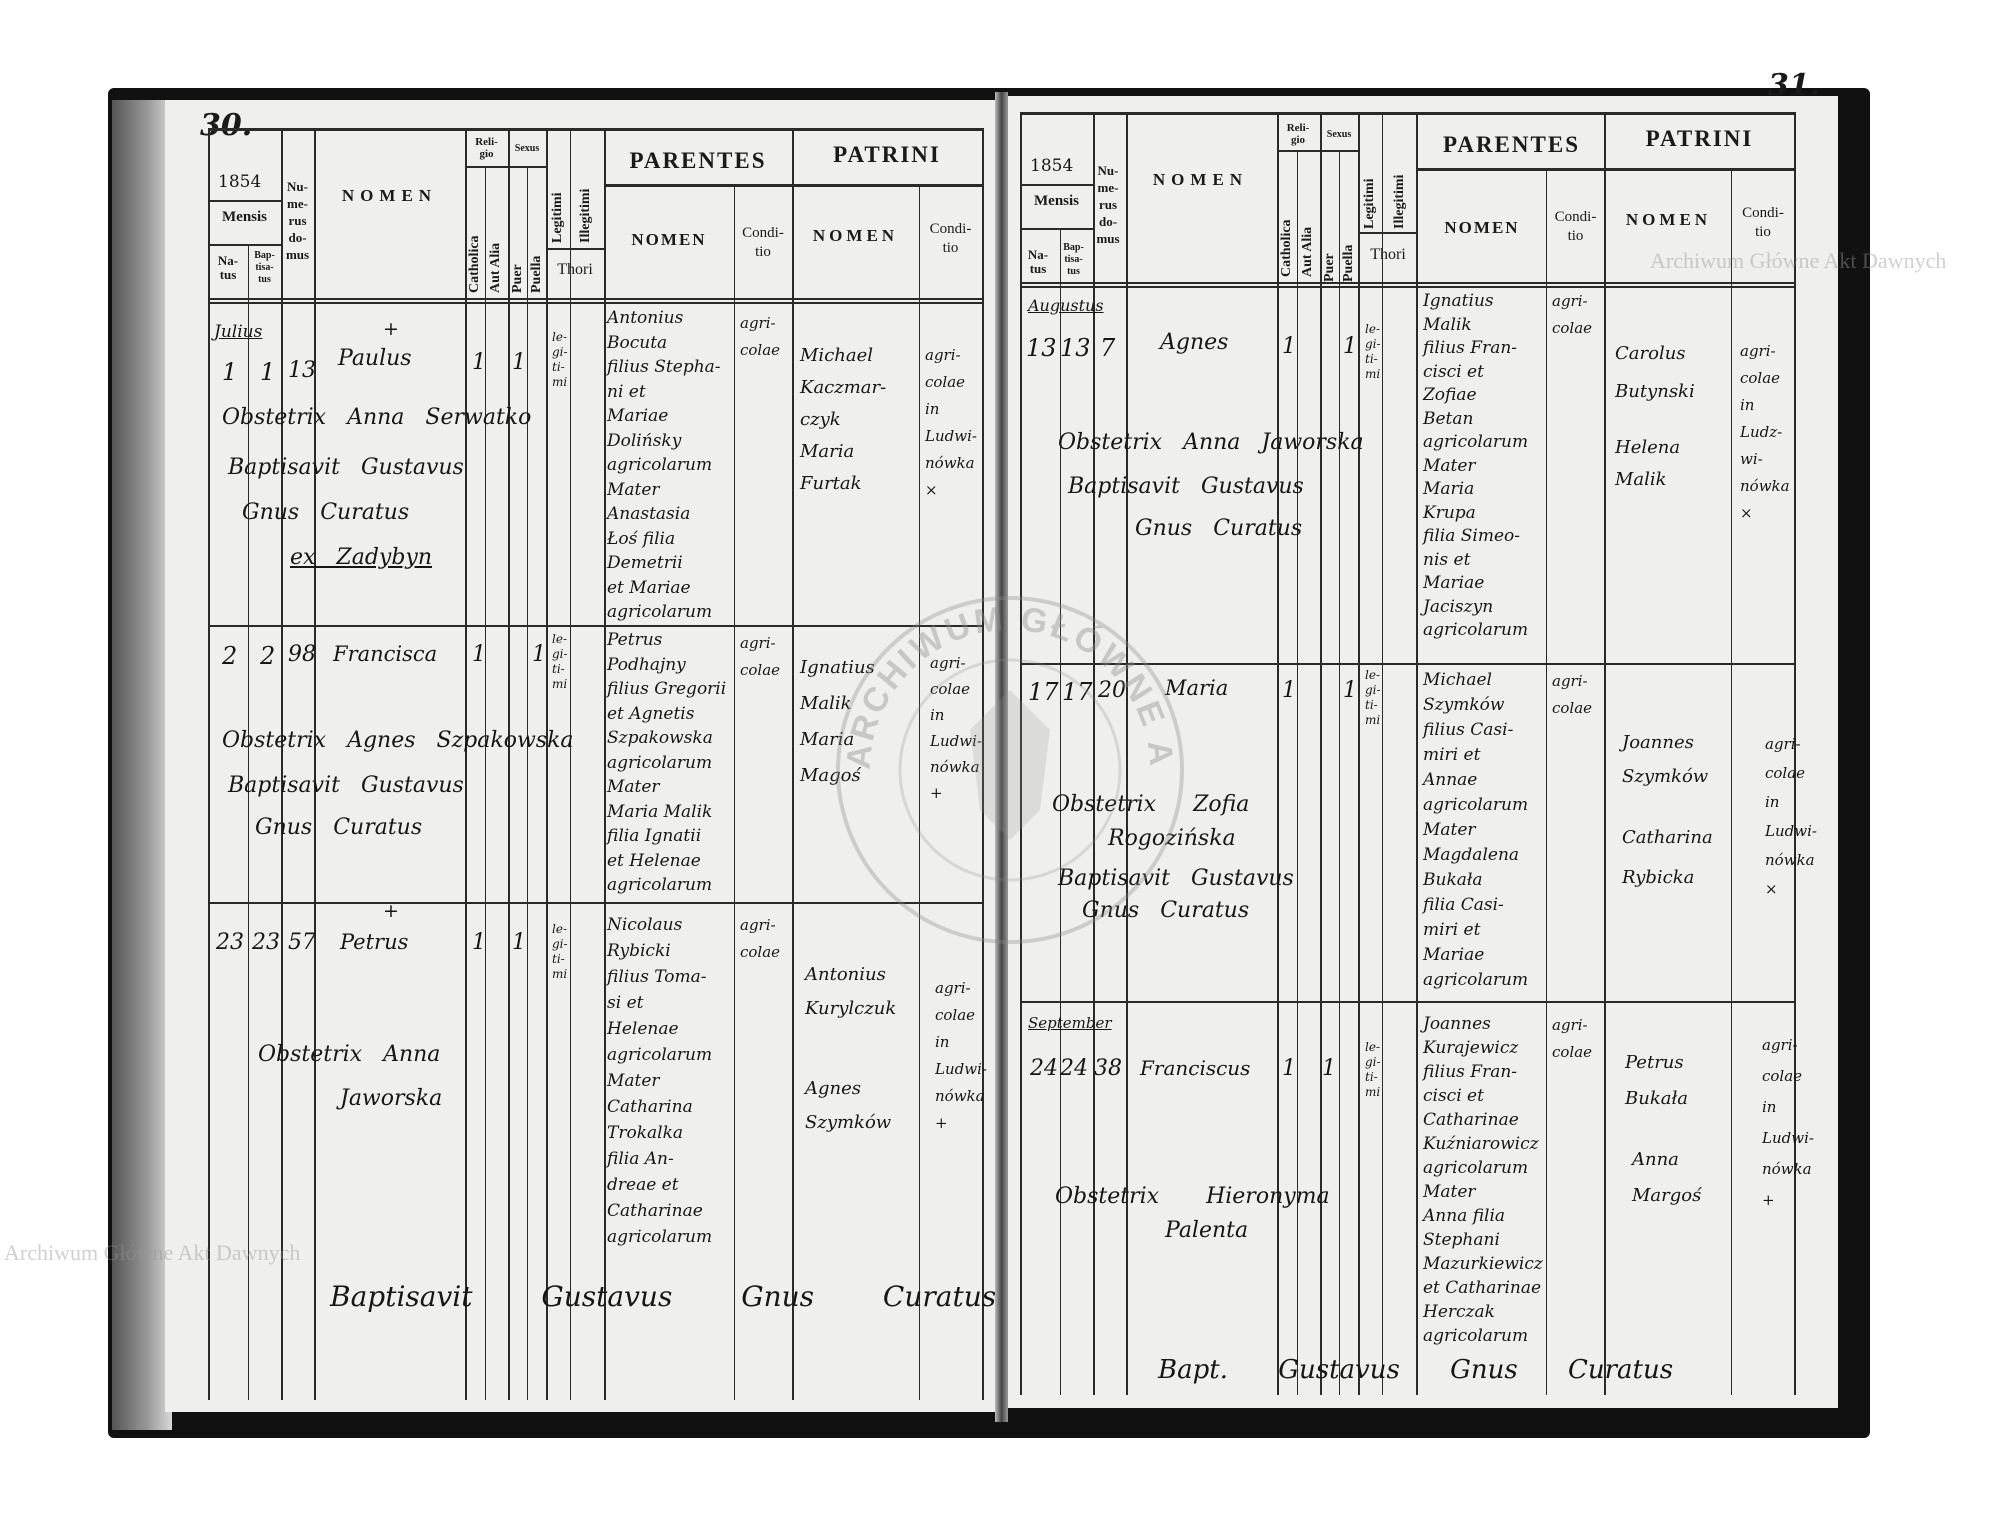  I want to click on entry-domus: 7, so click(1108, 348).